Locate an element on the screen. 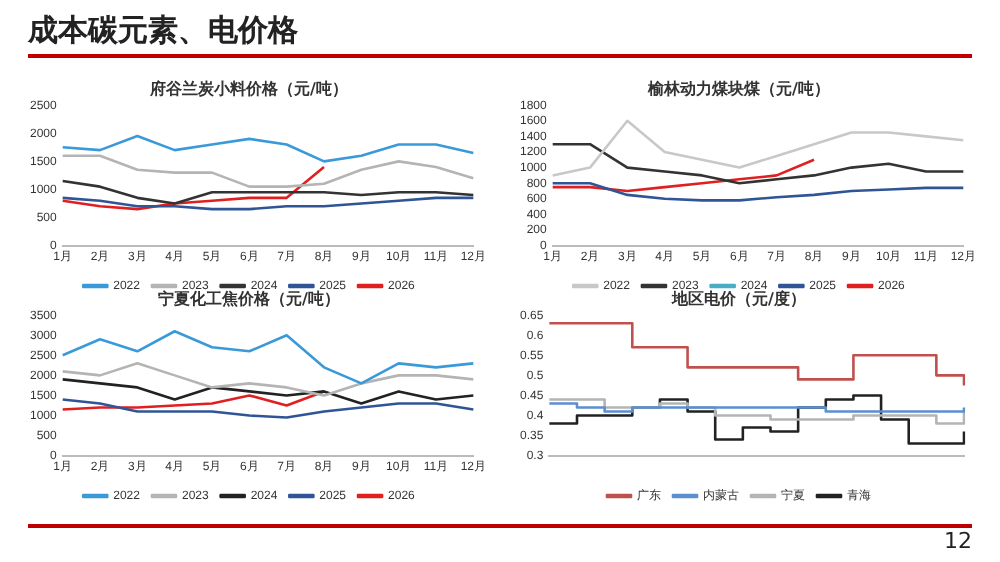 Image resolution: width=1000 pixels, height=562 pixels. chart-title: 地区电价（元/度） is located at coordinates (738, 297).